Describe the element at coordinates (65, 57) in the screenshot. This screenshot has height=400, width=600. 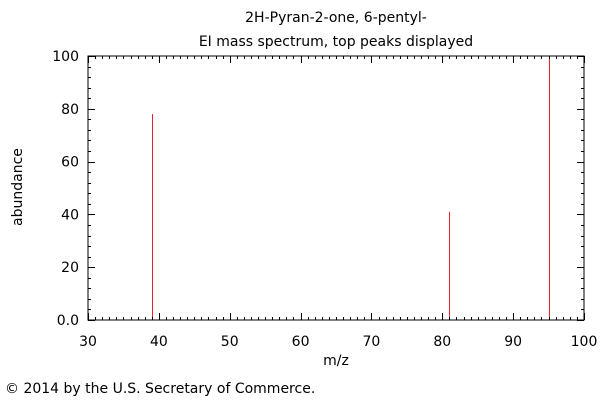
I see `y-tick-label: 100` at that location.